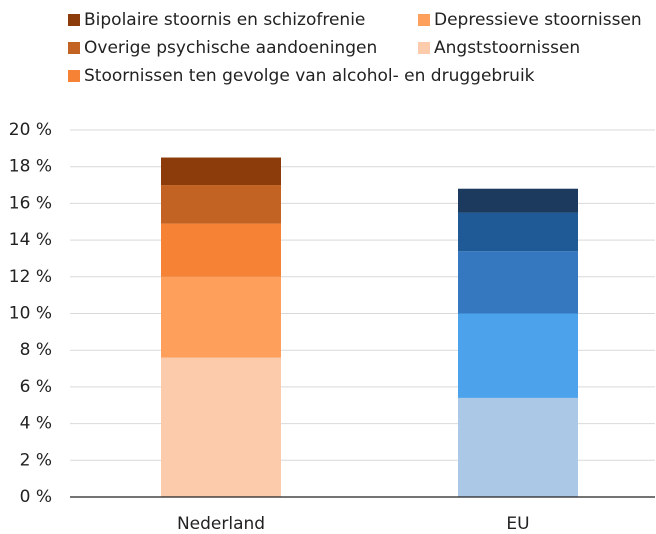  What do you see at coordinates (30, 130) in the screenshot?
I see `y-tick-label: 20 %` at bounding box center [30, 130].